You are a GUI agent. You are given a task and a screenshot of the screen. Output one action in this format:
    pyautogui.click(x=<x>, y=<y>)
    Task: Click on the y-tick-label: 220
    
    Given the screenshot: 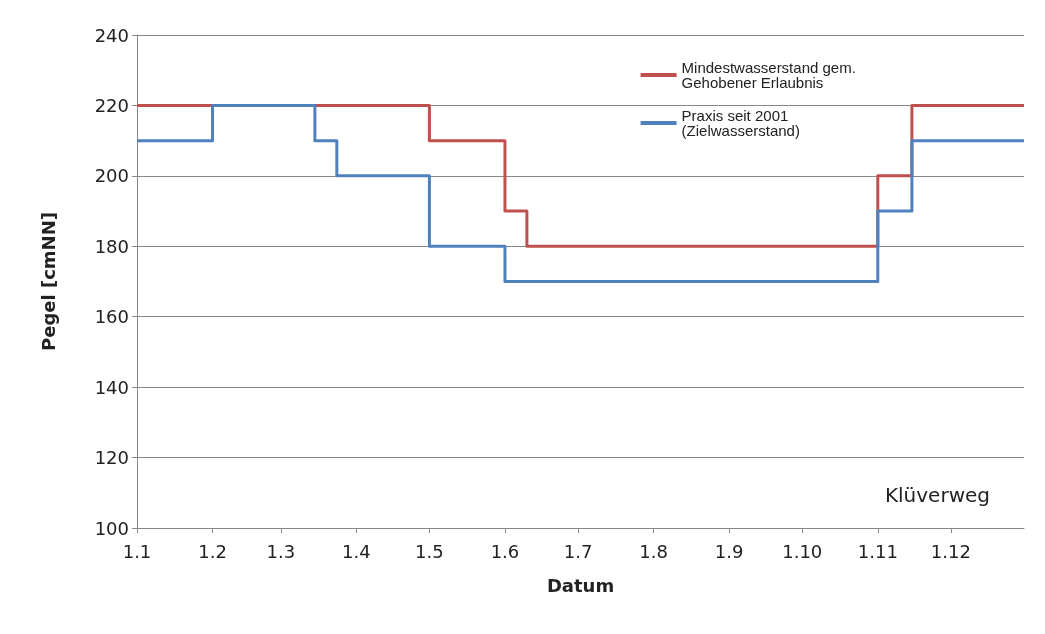 What is the action you would take?
    pyautogui.click(x=111, y=105)
    